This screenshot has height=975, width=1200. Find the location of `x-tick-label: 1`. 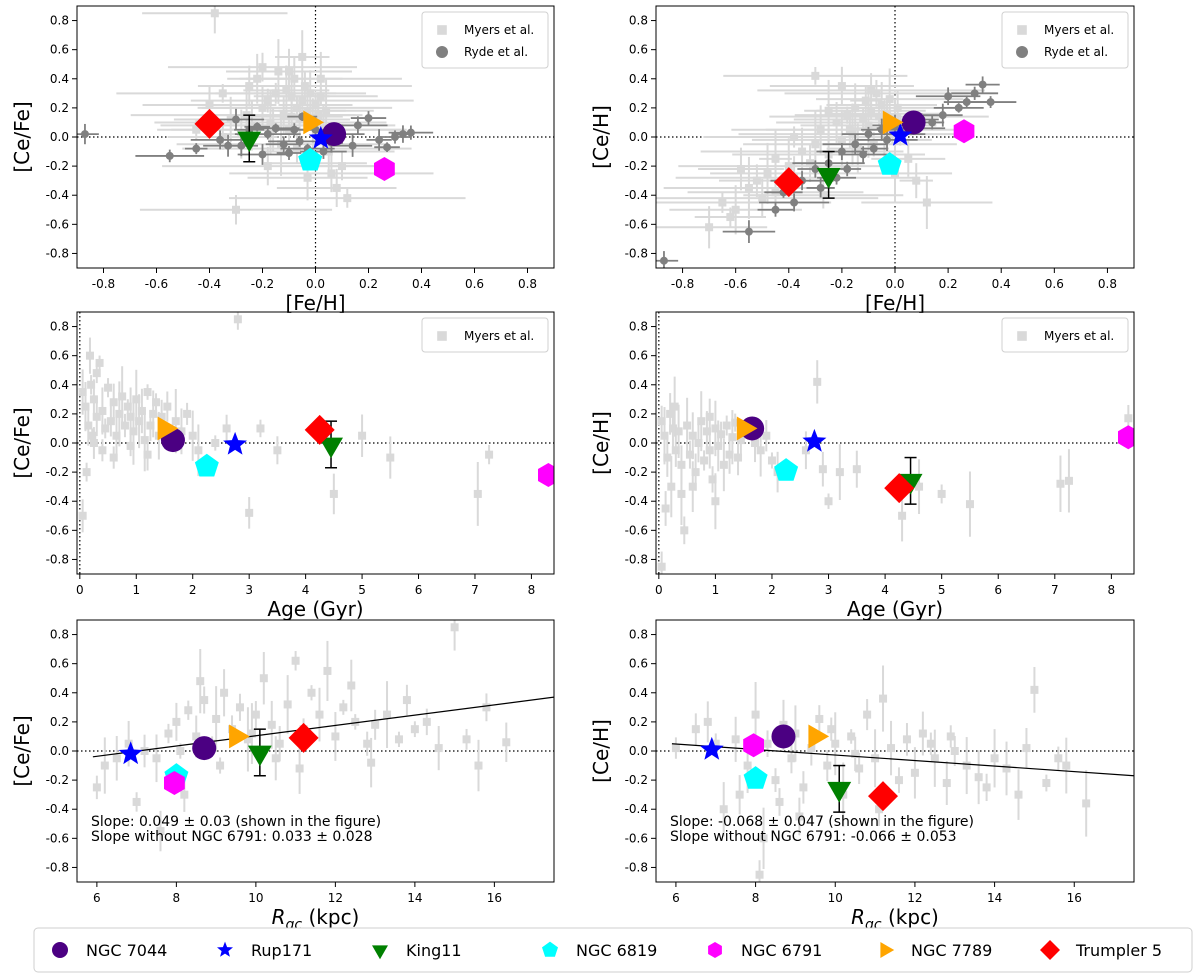

x-tick-label: 1 is located at coordinates (136, 590).